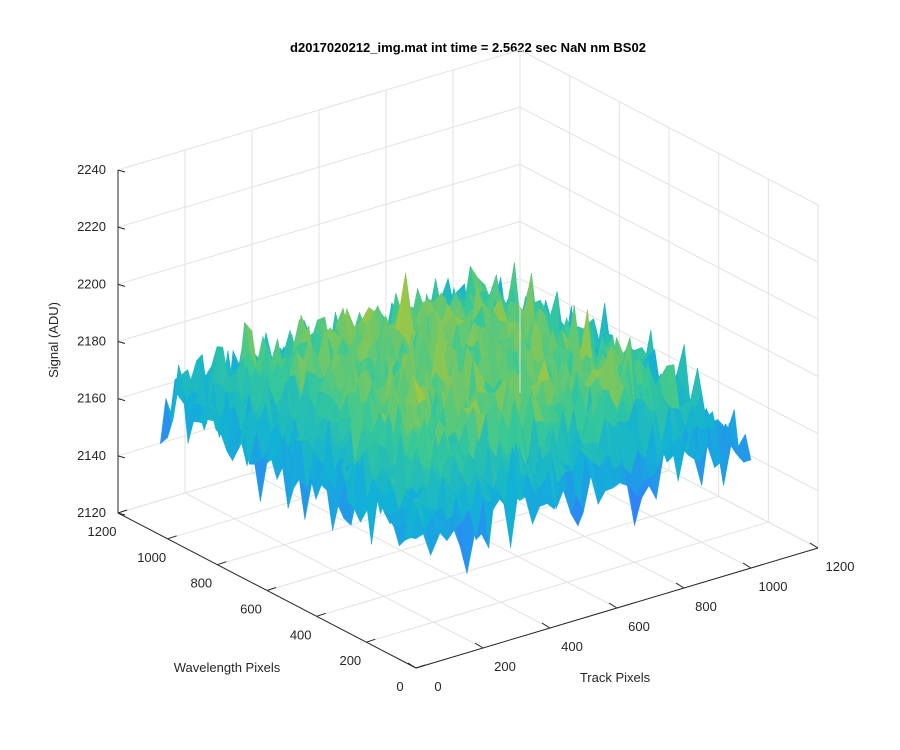  Describe the element at coordinates (102, 531) in the screenshot. I see `y-tick-label: 1200` at that location.